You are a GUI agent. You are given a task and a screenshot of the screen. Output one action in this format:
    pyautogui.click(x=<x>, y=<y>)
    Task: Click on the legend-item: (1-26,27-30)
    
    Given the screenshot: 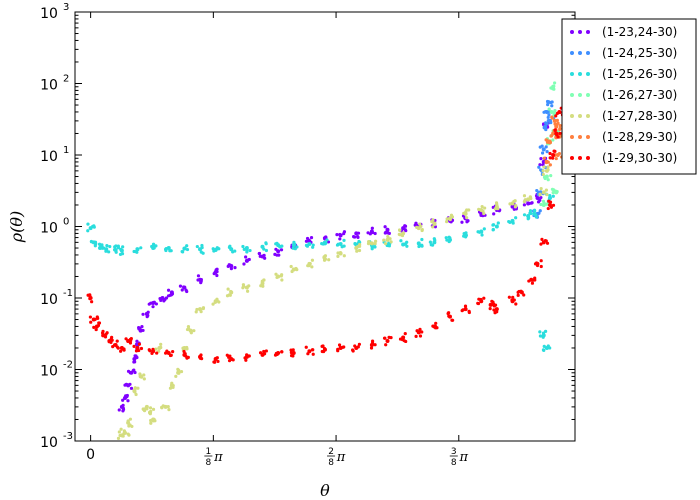 What is the action you would take?
    pyautogui.click(x=623, y=95)
    